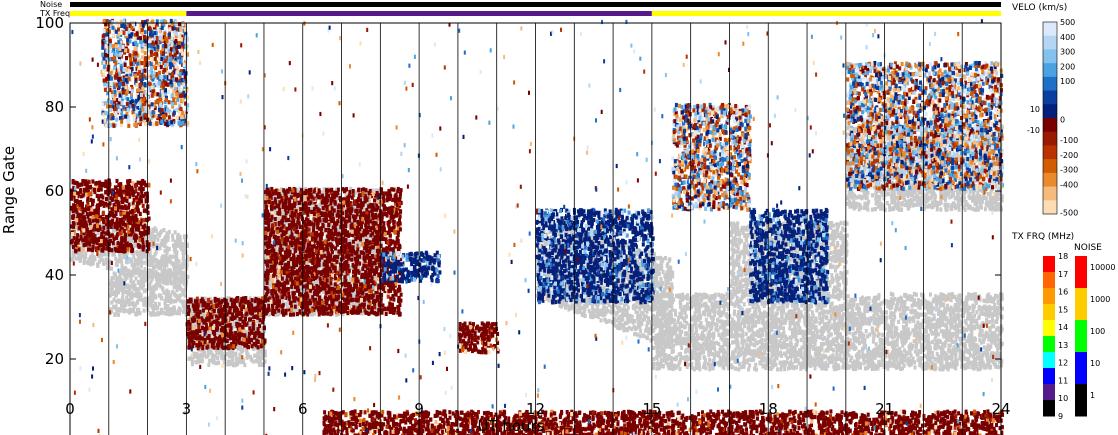  I want to click on txfreq-segment, so click(419, 13).